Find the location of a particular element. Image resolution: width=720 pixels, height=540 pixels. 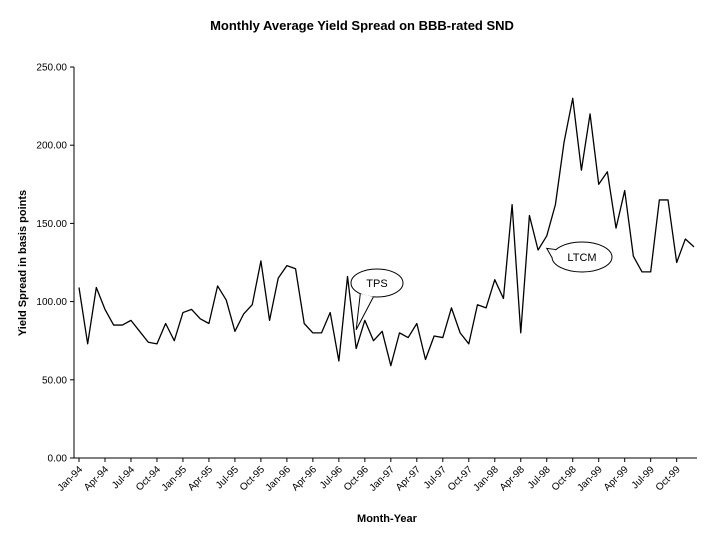

x-tick-label: Oct-95 is located at coordinates (252, 478).